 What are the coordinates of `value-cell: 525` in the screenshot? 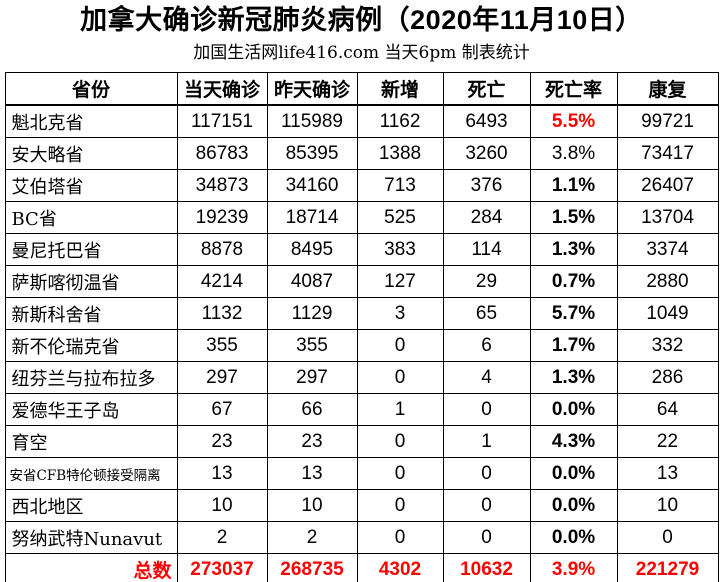 It's located at (400, 217).